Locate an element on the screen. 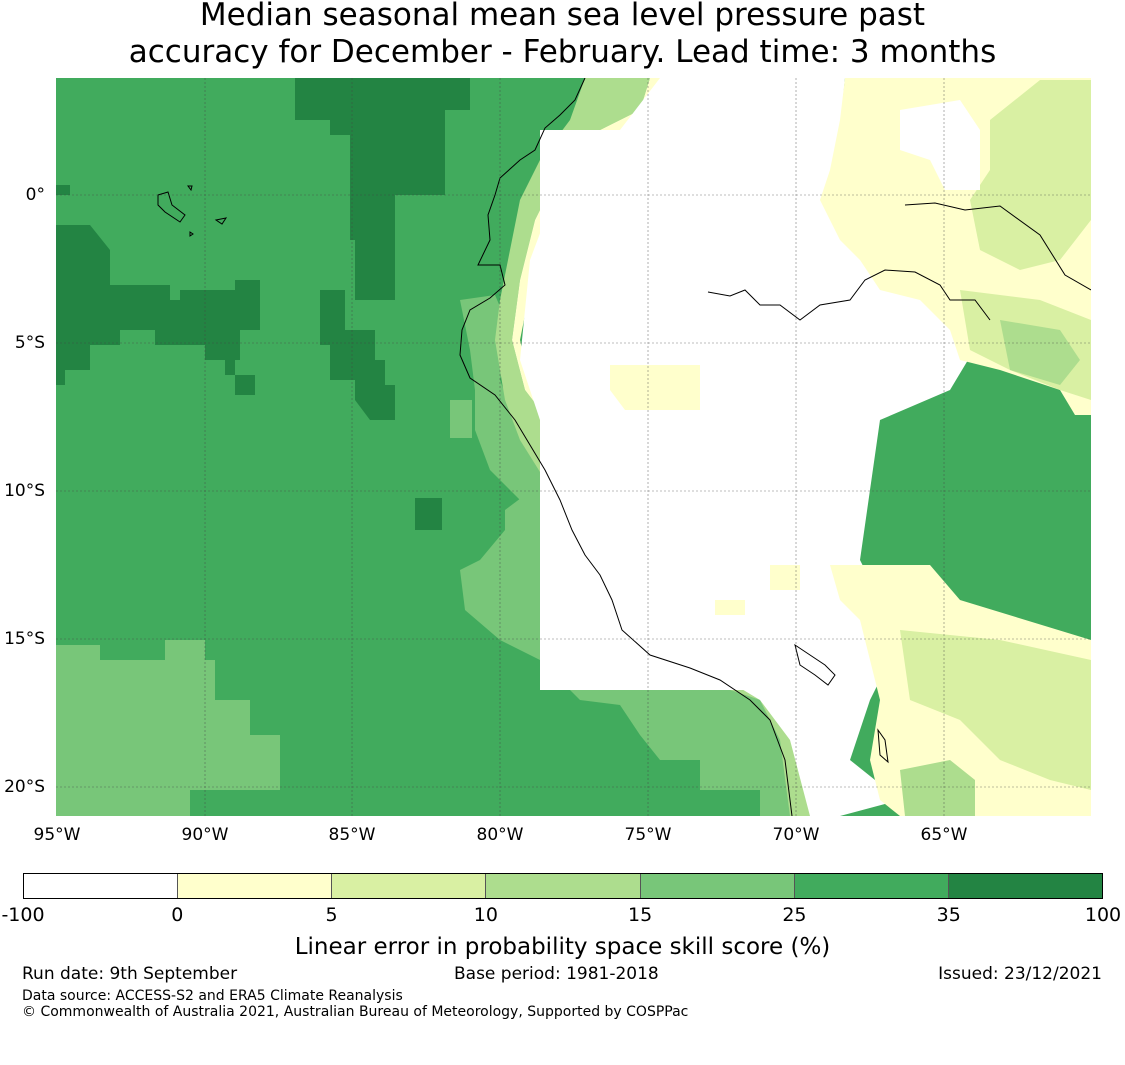 The height and width of the screenshot is (1065, 1125). run-date: Run date: 9th September is located at coordinates (130, 974).